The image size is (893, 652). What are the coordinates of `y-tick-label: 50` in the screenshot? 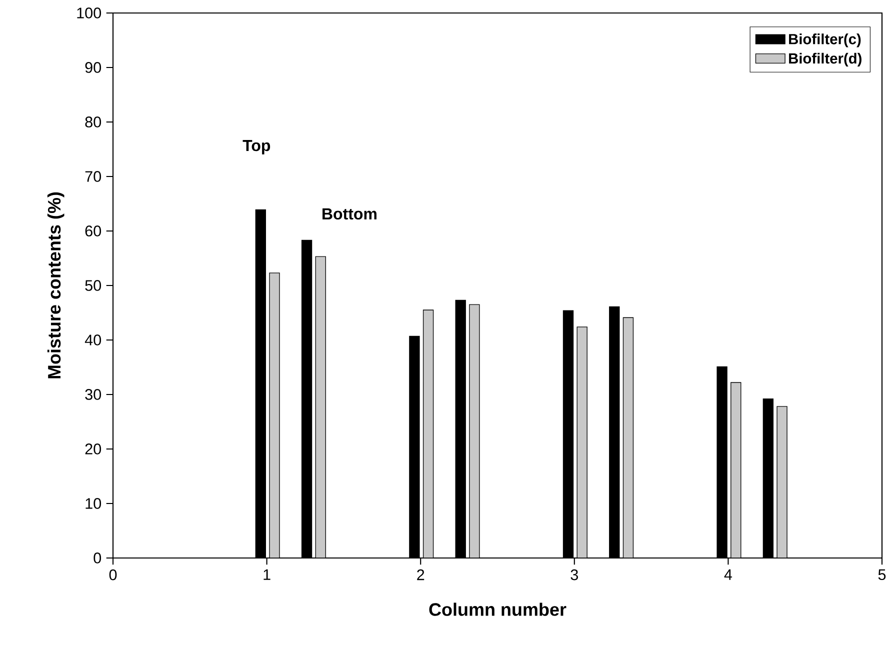 It's located at (93, 285).